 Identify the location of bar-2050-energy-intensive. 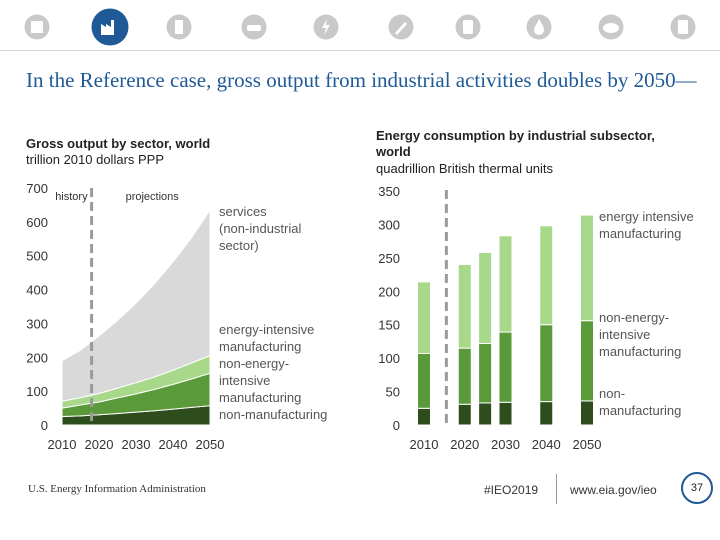
(587, 268).